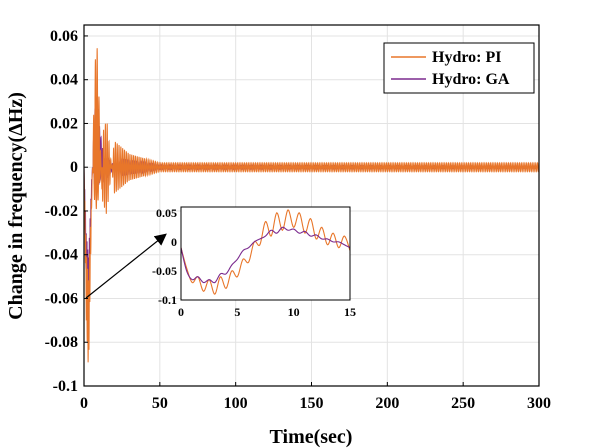  I want to click on inset-arrow, so click(126, 266).